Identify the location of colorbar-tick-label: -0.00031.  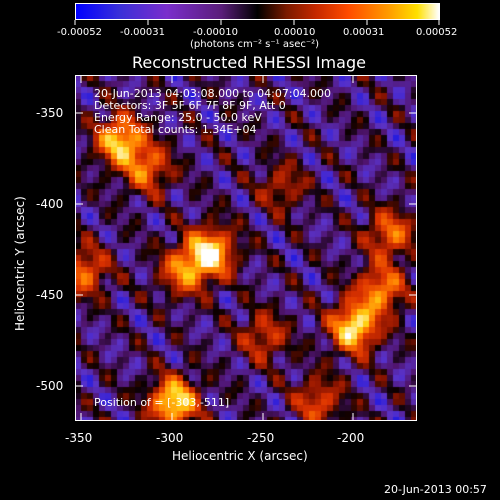
(142, 32).